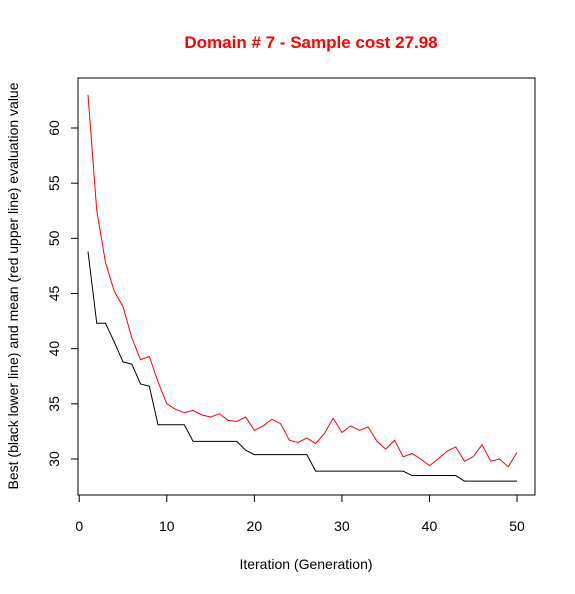 The image size is (575, 594). Describe the element at coordinates (300, 514) in the screenshot. I see `x-axis: 0 10 20 30 40 50` at that location.